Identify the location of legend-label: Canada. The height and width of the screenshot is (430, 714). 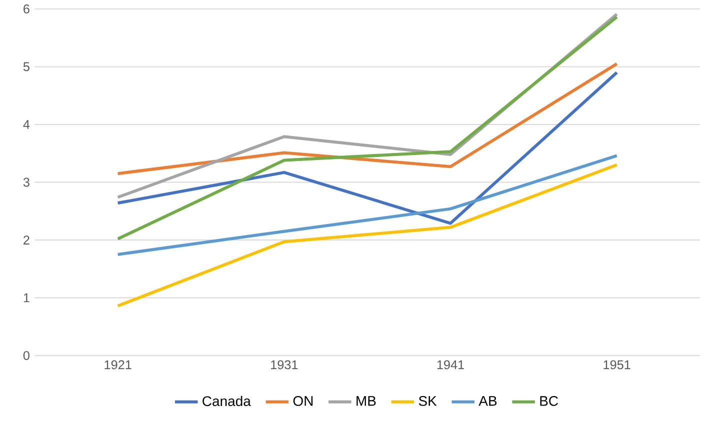
(226, 401).